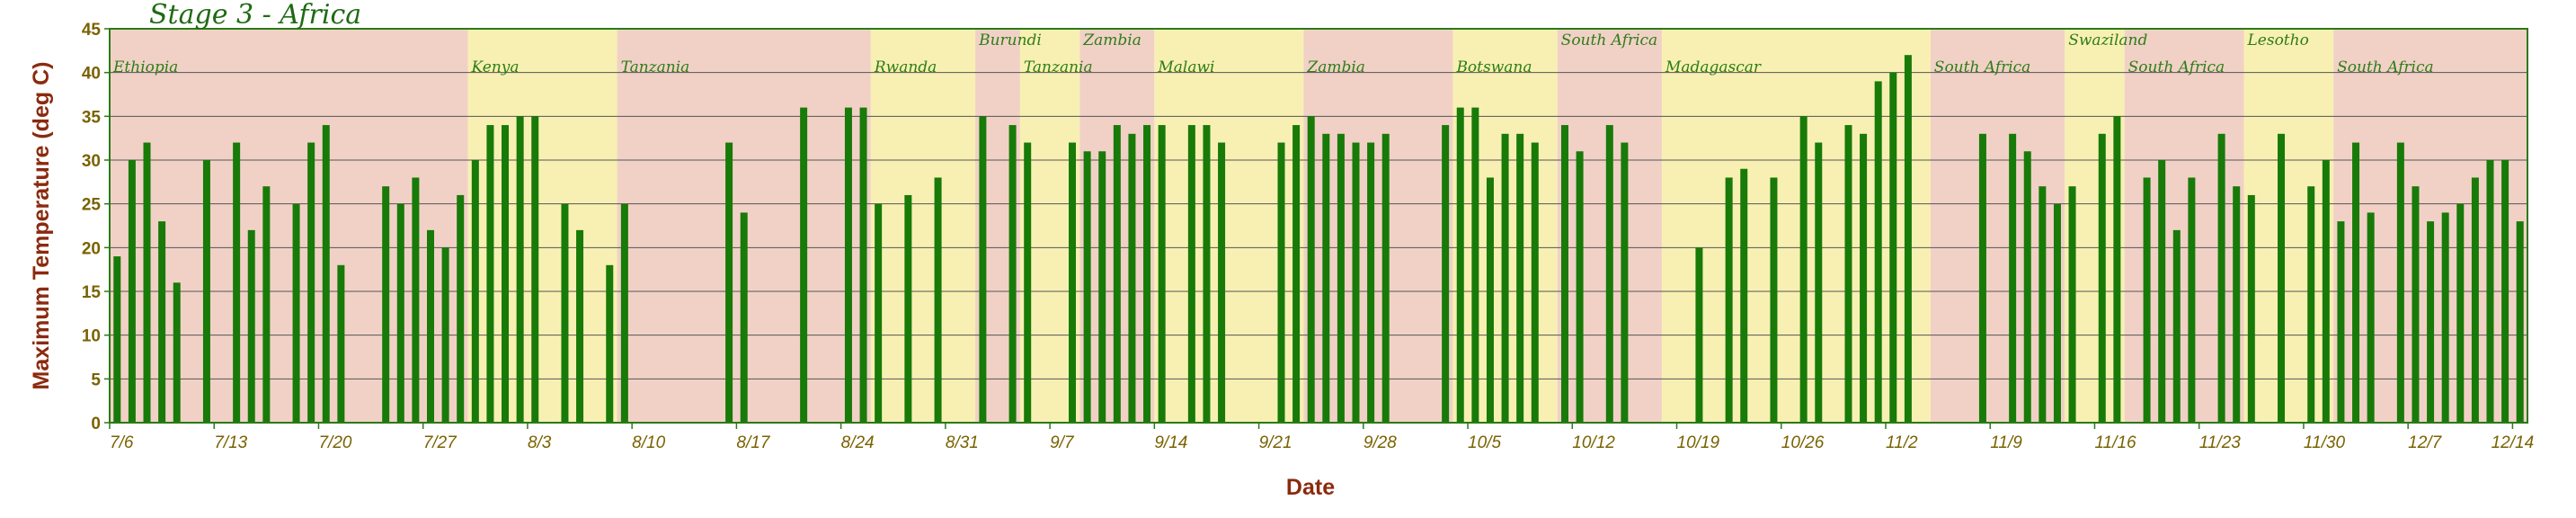 This screenshot has width=2576, height=518. What do you see at coordinates (2006, 442) in the screenshot?
I see `x-tick-label: 11/9` at bounding box center [2006, 442].